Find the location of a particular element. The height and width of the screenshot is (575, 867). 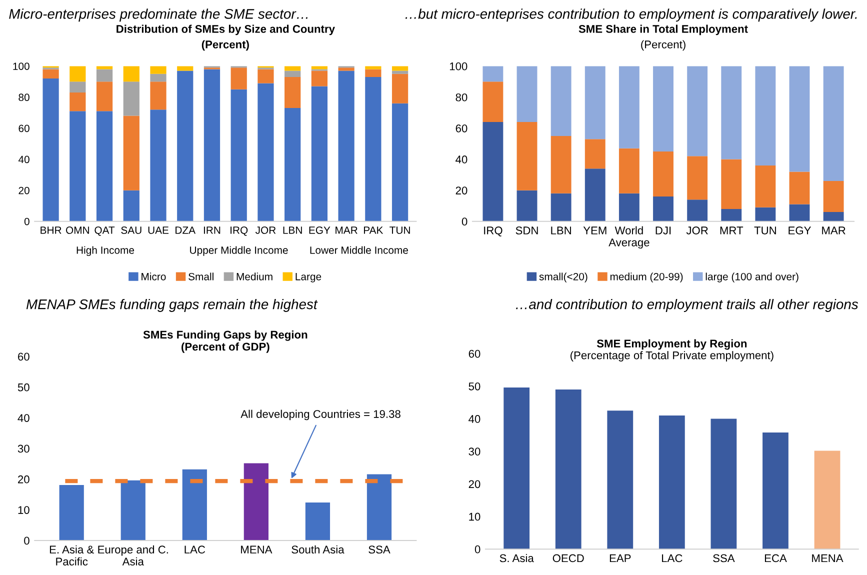

x-tick-label: DZA is located at coordinates (186, 230).